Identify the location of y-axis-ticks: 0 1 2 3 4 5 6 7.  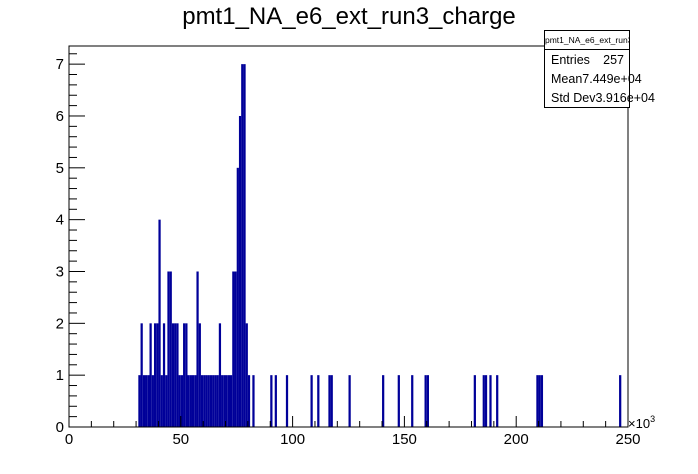
(70, 244).